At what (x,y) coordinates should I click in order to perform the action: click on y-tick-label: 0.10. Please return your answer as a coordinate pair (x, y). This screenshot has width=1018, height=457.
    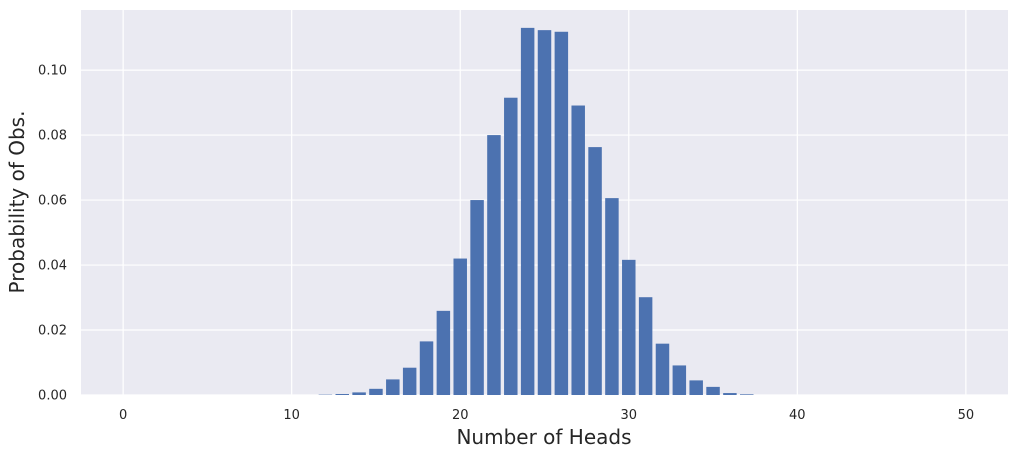
    Looking at the image, I should click on (52, 71).